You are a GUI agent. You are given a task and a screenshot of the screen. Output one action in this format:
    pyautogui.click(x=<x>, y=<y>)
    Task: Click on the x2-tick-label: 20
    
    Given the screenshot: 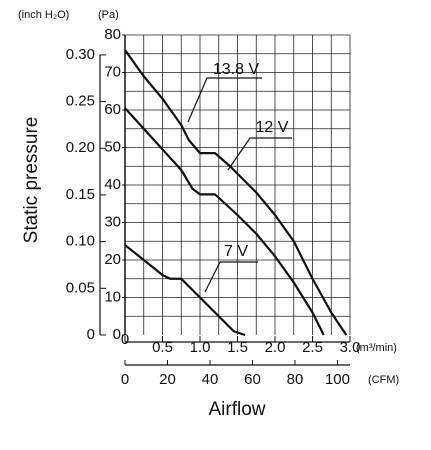 What is the action you would take?
    pyautogui.click(x=167, y=379)
    